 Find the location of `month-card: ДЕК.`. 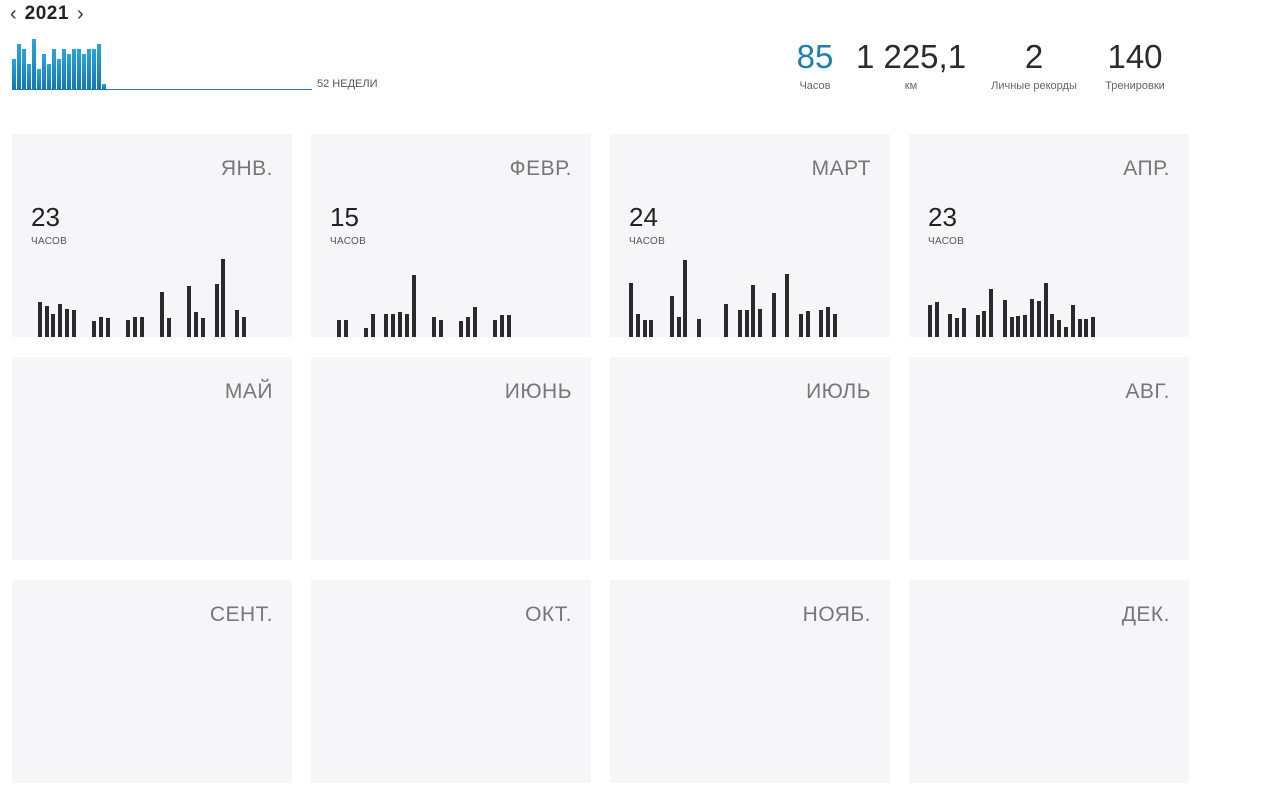

month-card: ДЕК. is located at coordinates (1049, 681).